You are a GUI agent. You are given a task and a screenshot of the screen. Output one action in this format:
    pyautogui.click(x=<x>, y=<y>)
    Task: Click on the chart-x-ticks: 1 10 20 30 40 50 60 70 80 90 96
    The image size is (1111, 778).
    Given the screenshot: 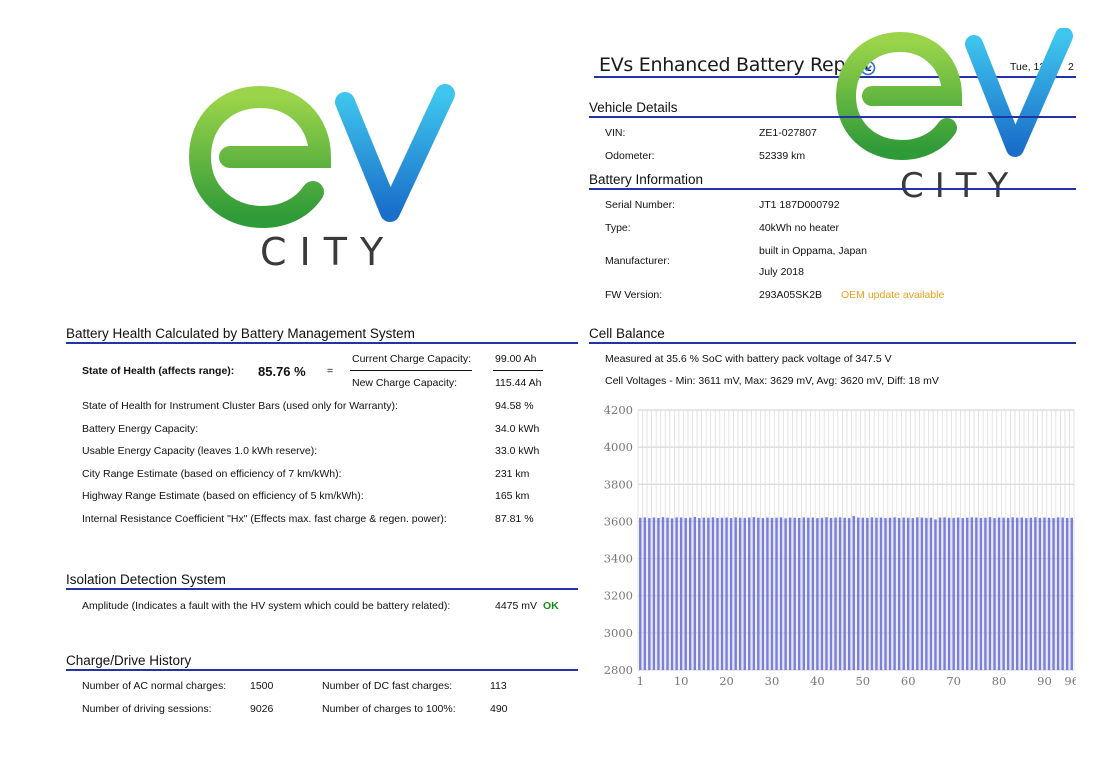 What is the action you would take?
    pyautogui.click(x=856, y=681)
    